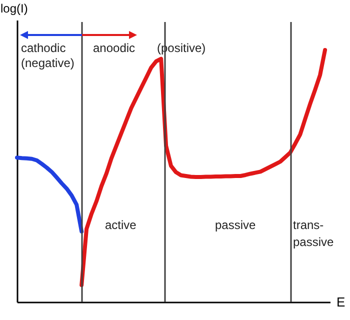 The width and height of the screenshot is (350, 320). What do you see at coordinates (341, 302) in the screenshot?
I see `x-axis-title: E` at bounding box center [341, 302].